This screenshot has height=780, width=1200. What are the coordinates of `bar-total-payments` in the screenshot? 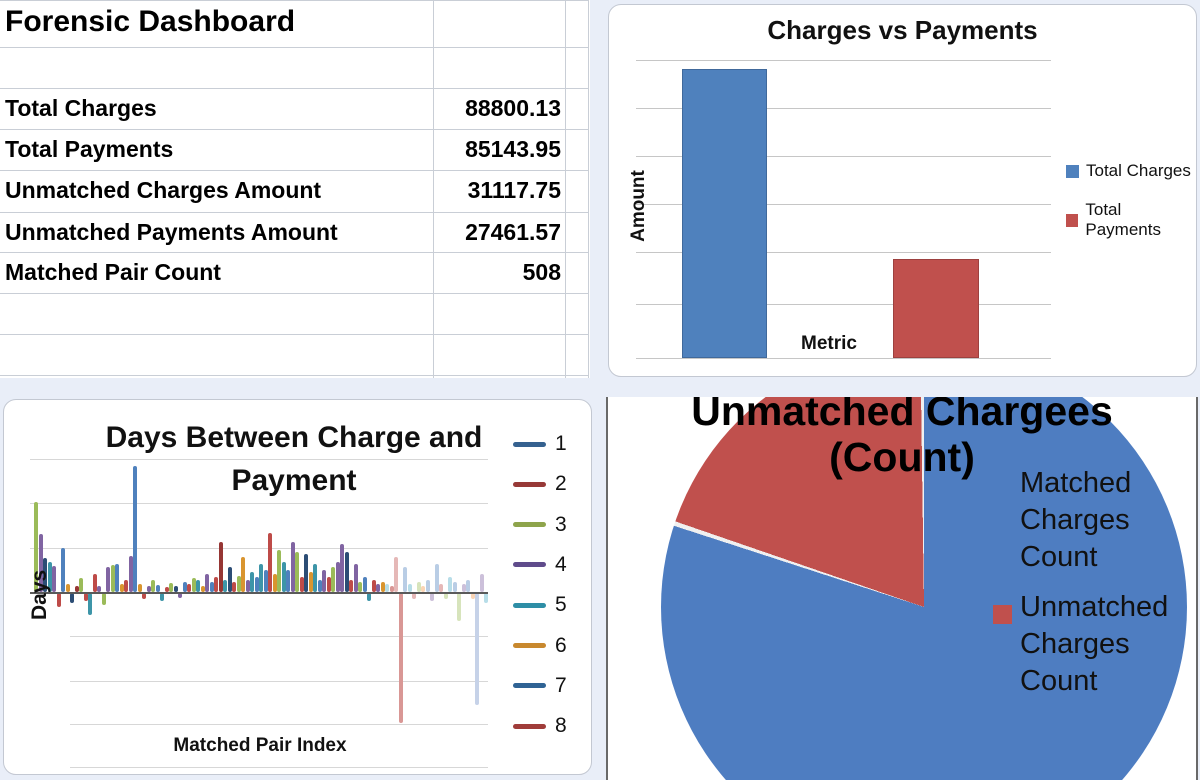 It's located at (936, 308).